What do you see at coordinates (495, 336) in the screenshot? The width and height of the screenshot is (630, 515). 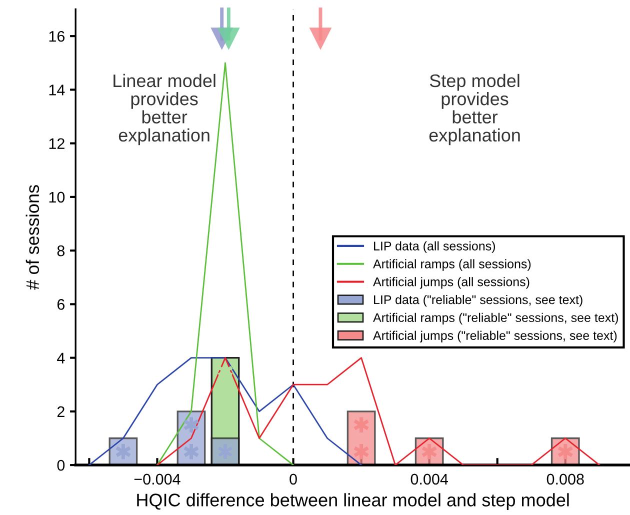 I see `legend-label: Artificial jumps ("reliable" sessions, see text)` at bounding box center [495, 336].